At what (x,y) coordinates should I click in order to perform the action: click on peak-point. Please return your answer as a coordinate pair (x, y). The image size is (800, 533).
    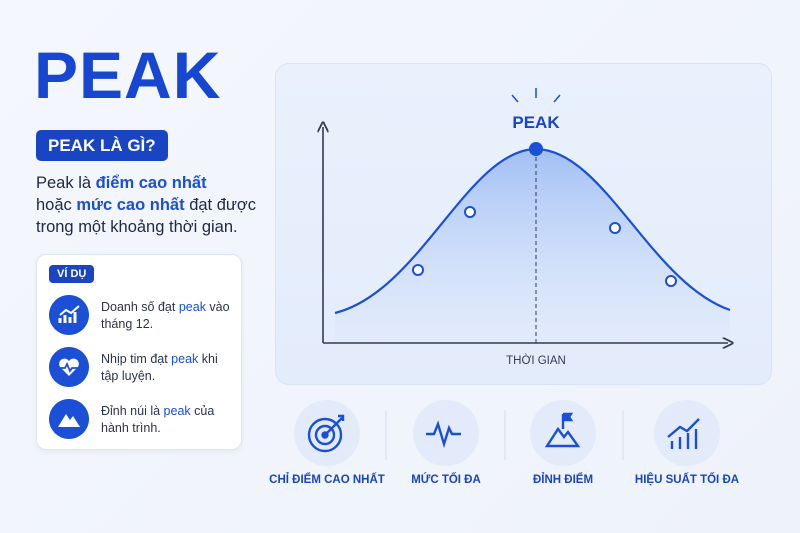
    Looking at the image, I should click on (536, 149).